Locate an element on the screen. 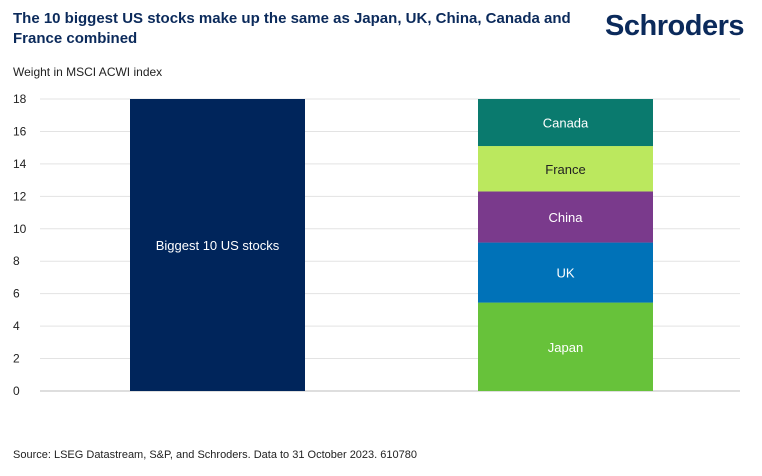 Image resolution: width=762 pixels, height=476 pixels. y-tick-label: 16 is located at coordinates (20, 131).